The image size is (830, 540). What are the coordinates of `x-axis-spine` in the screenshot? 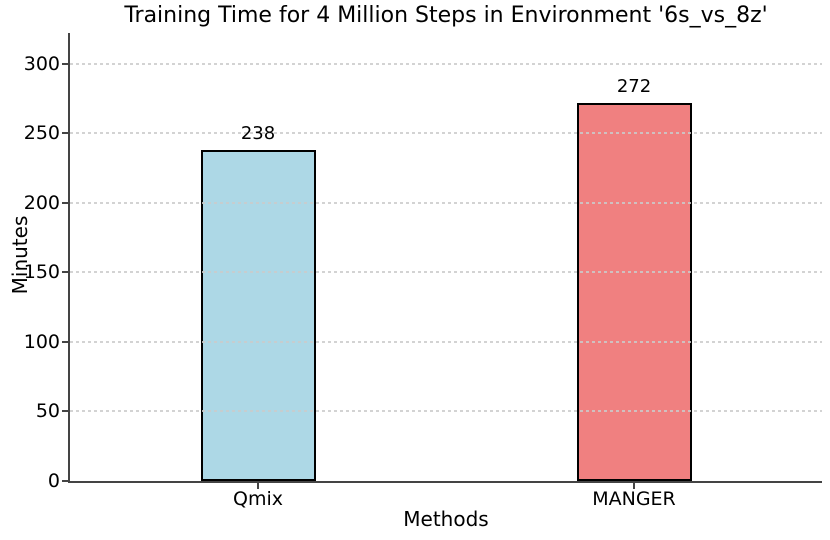 It's located at (445, 482).